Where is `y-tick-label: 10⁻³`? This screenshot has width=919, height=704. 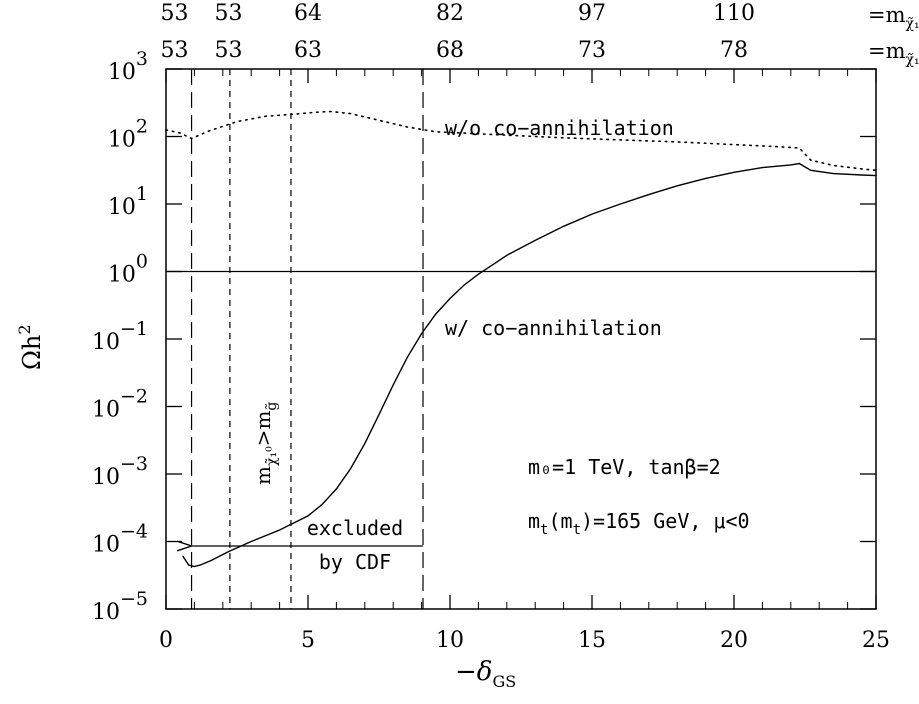 y-tick-label: 10⁻³ is located at coordinates (120, 471).